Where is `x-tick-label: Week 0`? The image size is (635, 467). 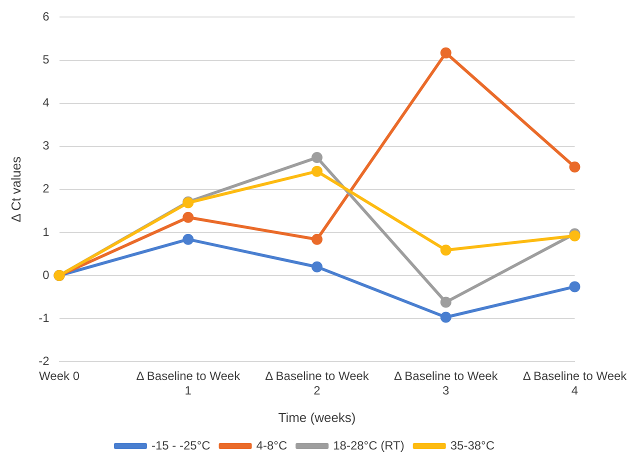
x-tick-label: Week 0 is located at coordinates (59, 376).